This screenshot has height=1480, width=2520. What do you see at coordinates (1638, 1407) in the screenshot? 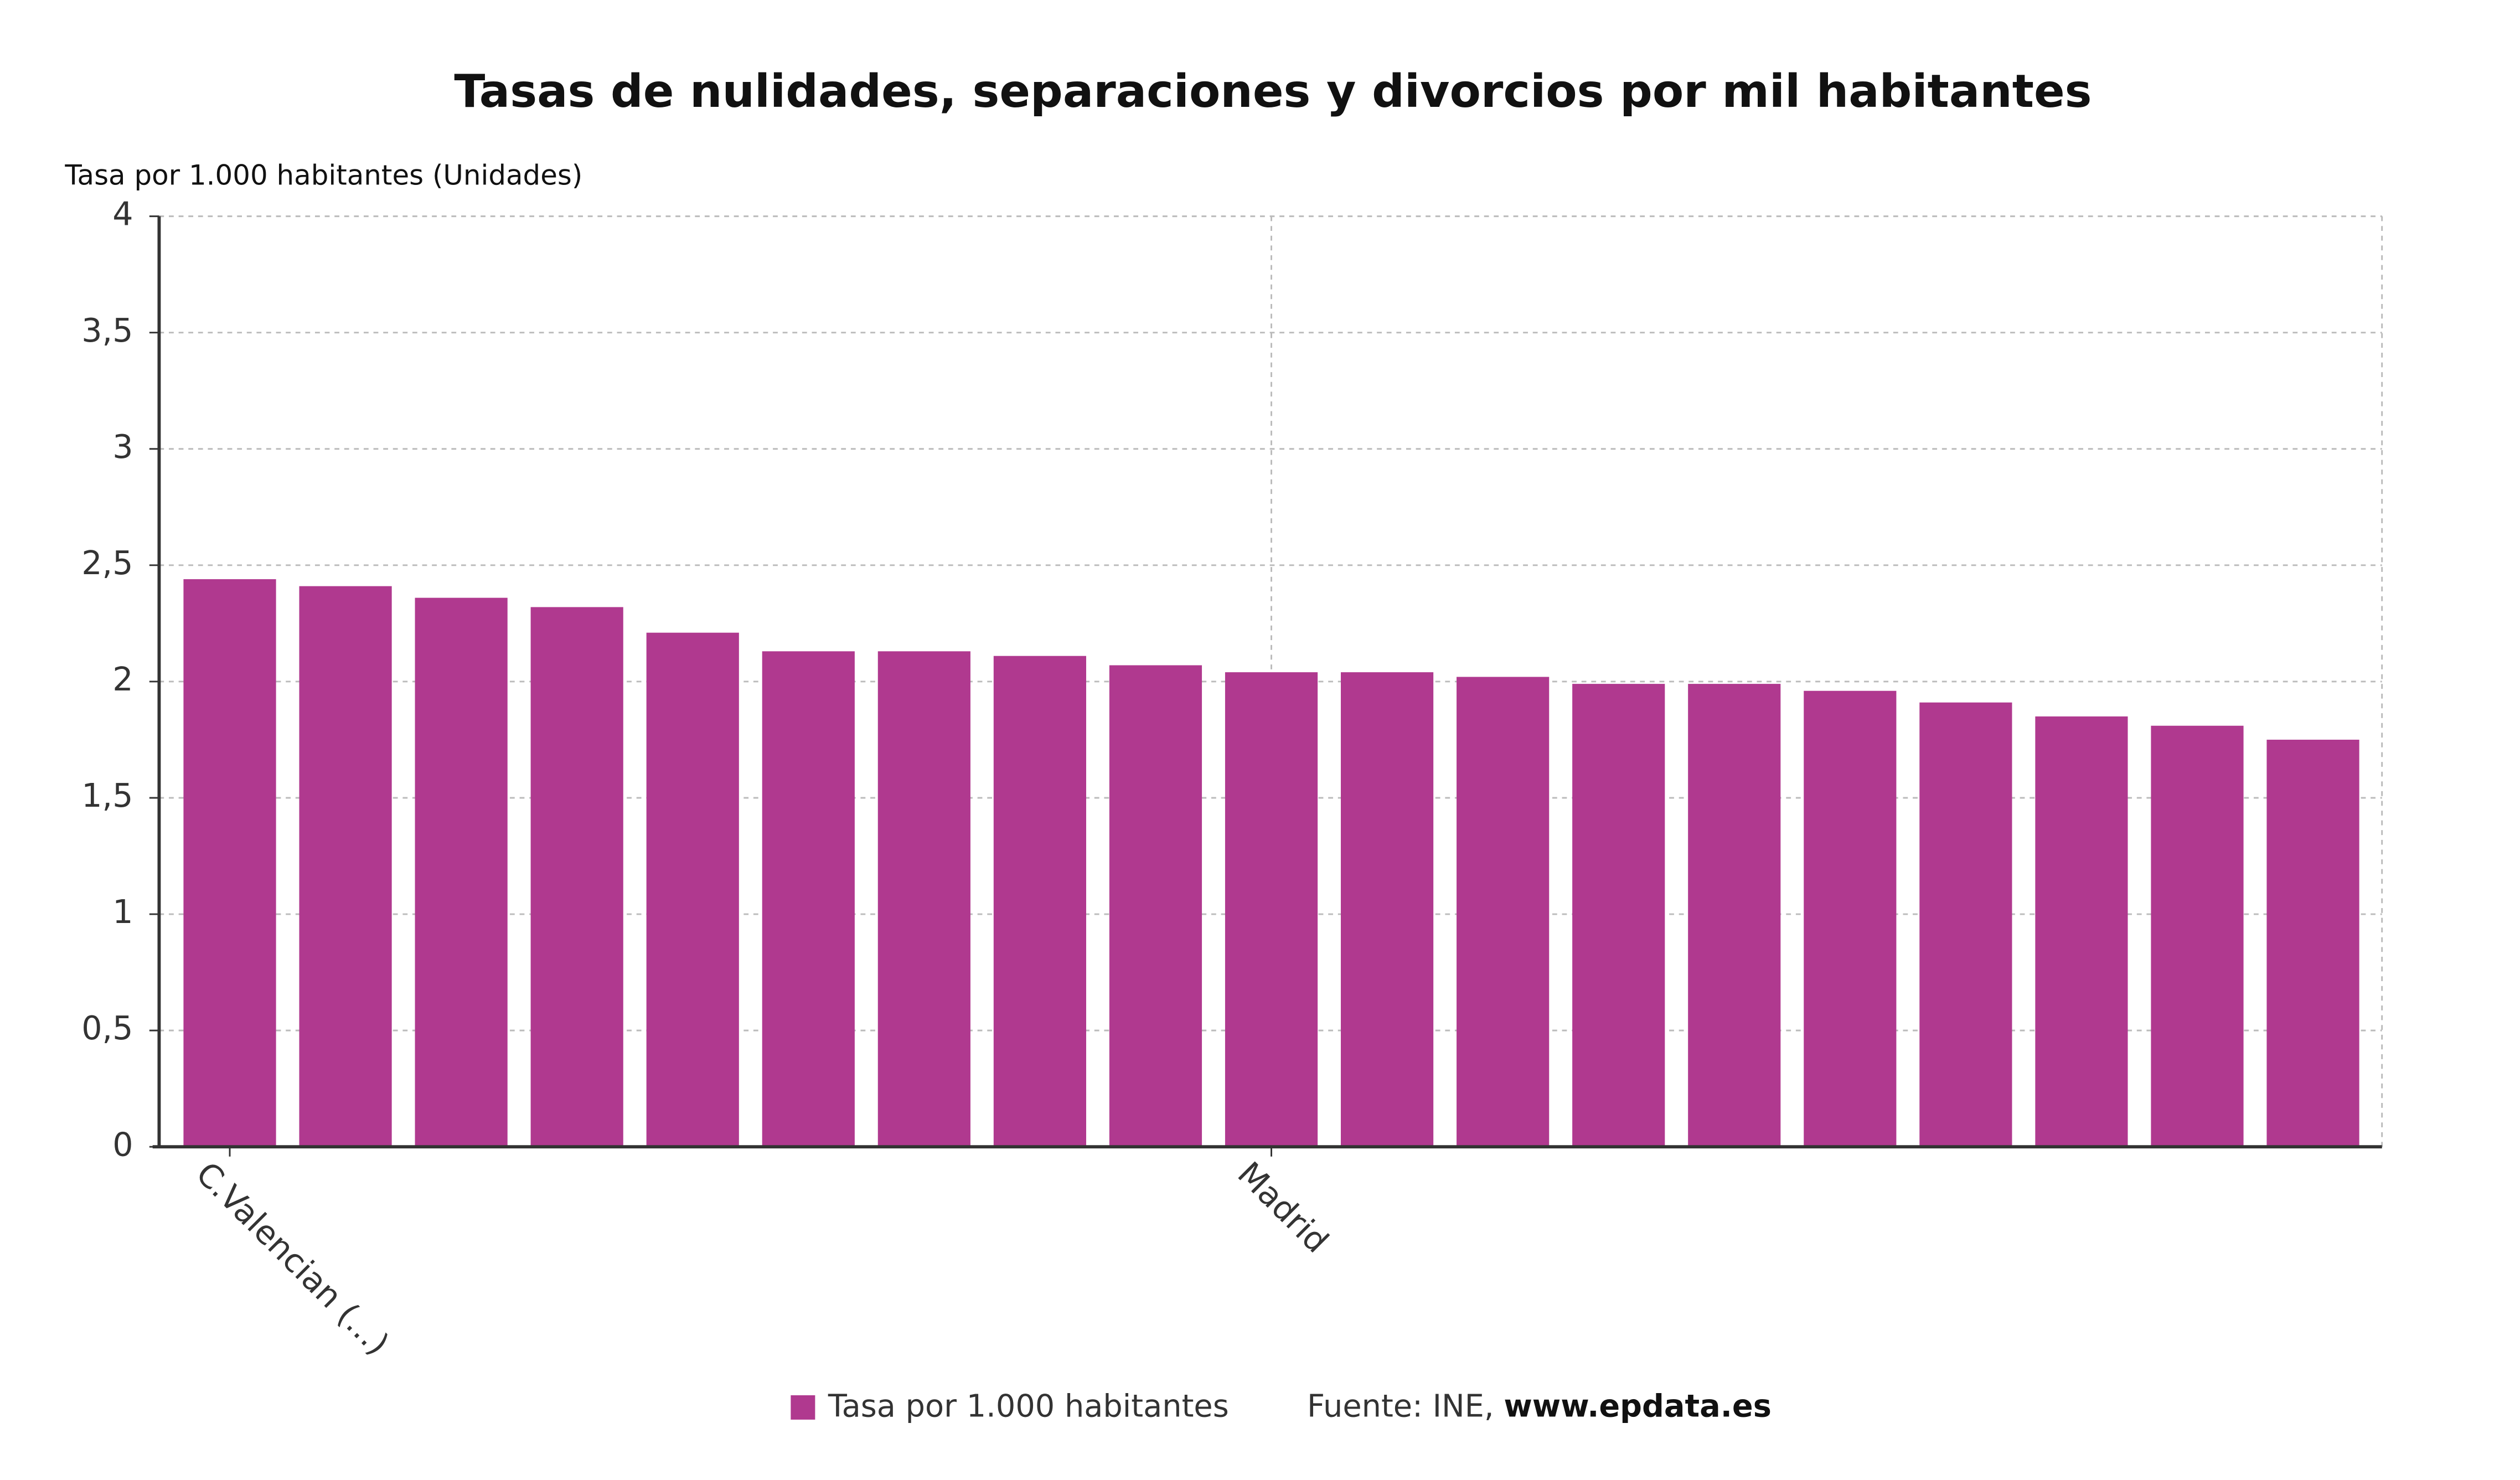
I see `source-link: www.epdata.es` at bounding box center [1638, 1407].